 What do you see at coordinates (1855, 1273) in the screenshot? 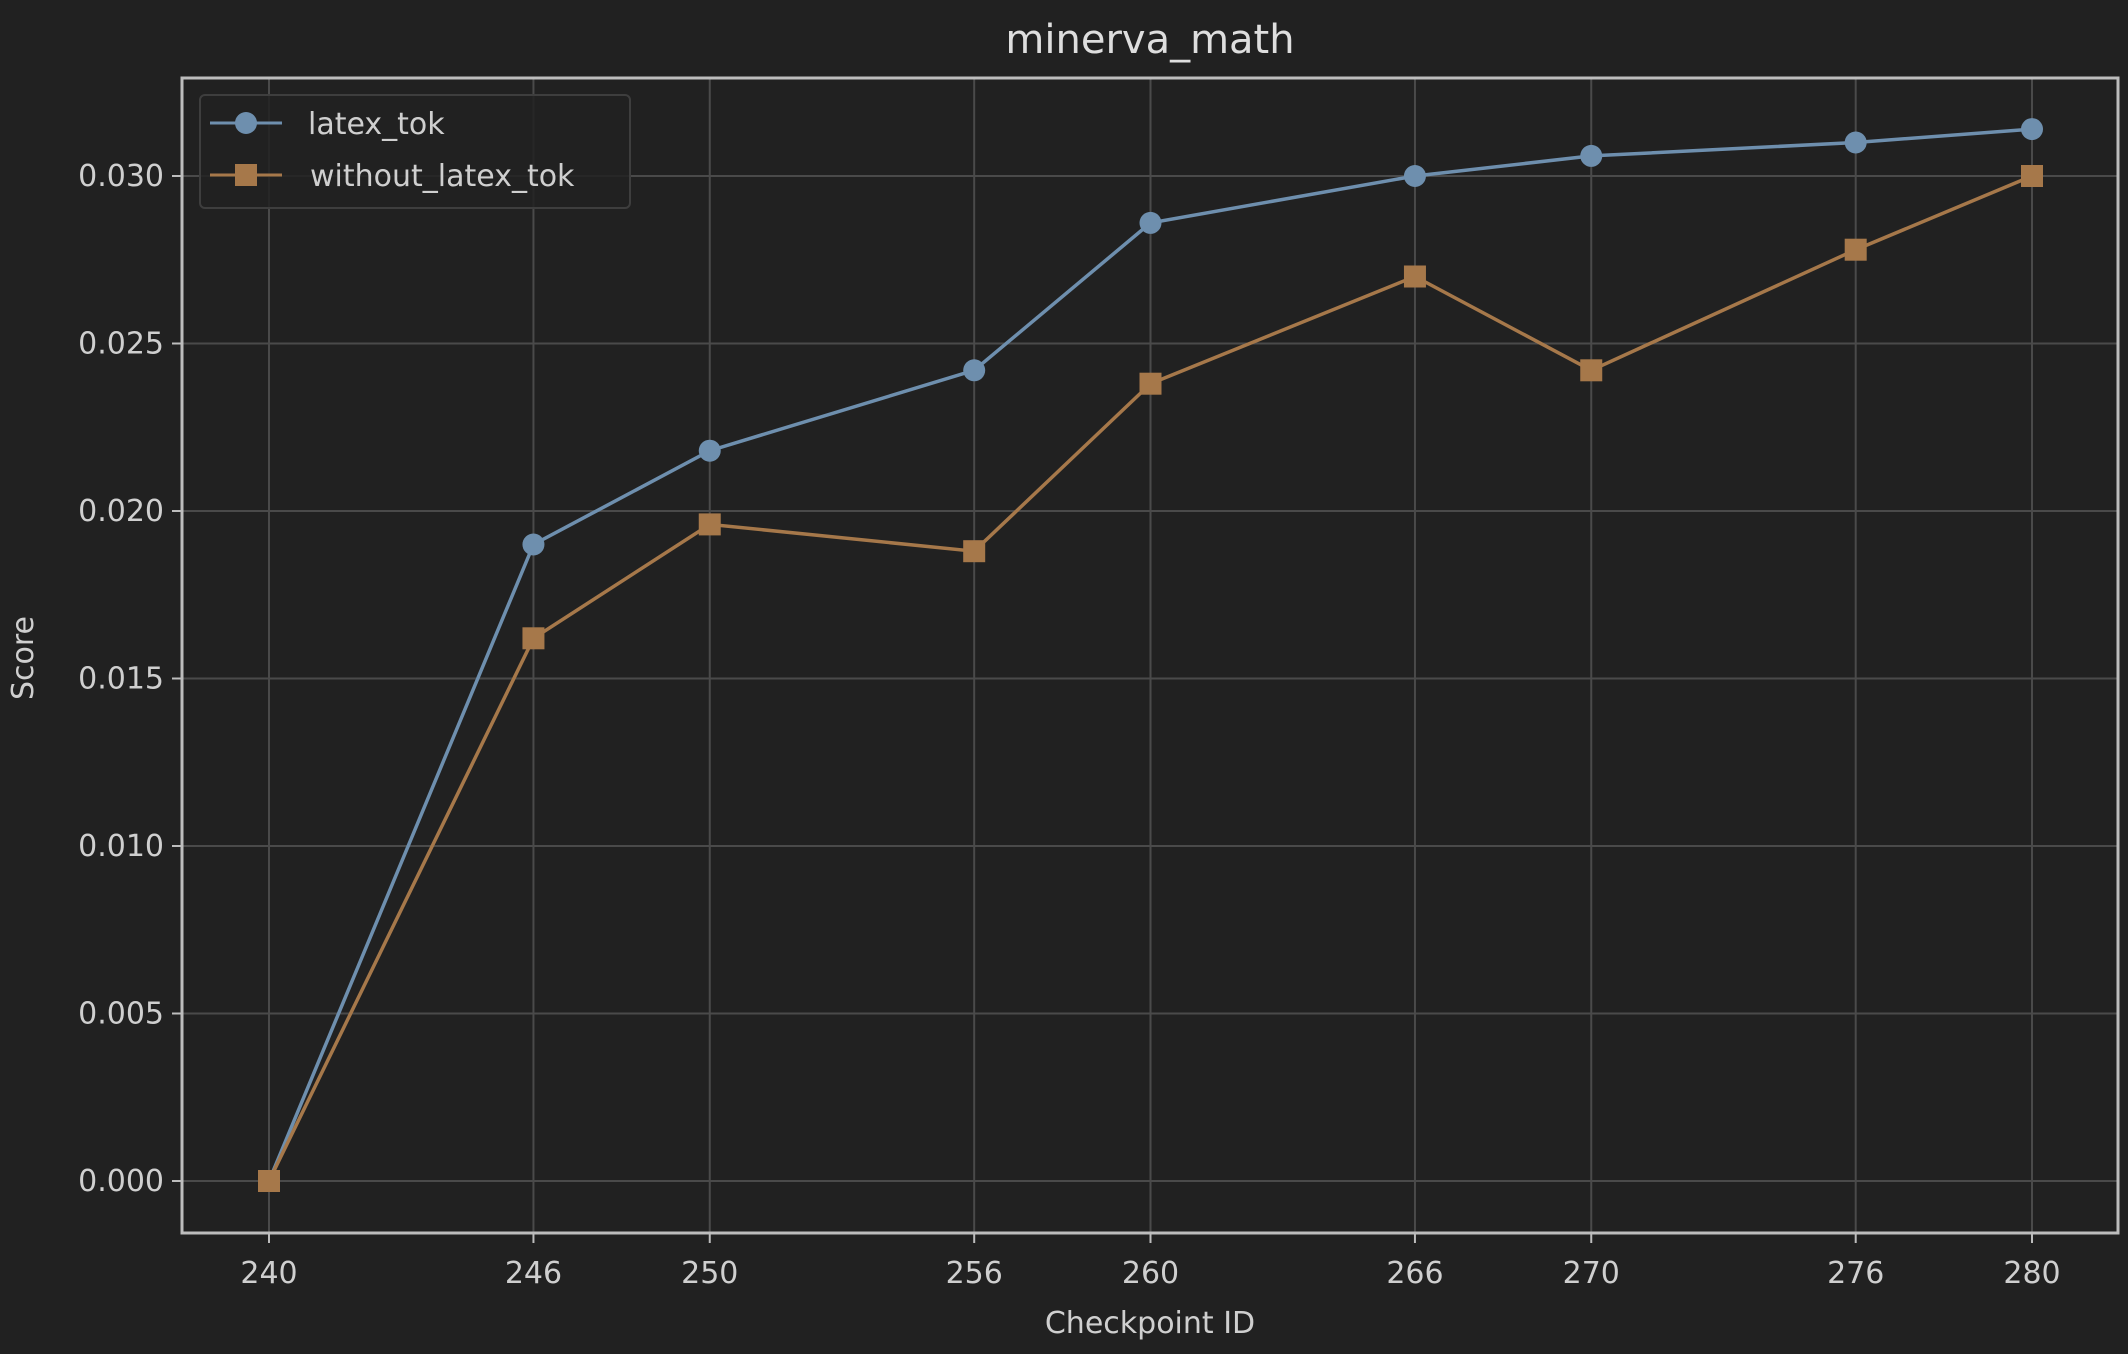
I see `x-tick-label: 276` at bounding box center [1855, 1273].